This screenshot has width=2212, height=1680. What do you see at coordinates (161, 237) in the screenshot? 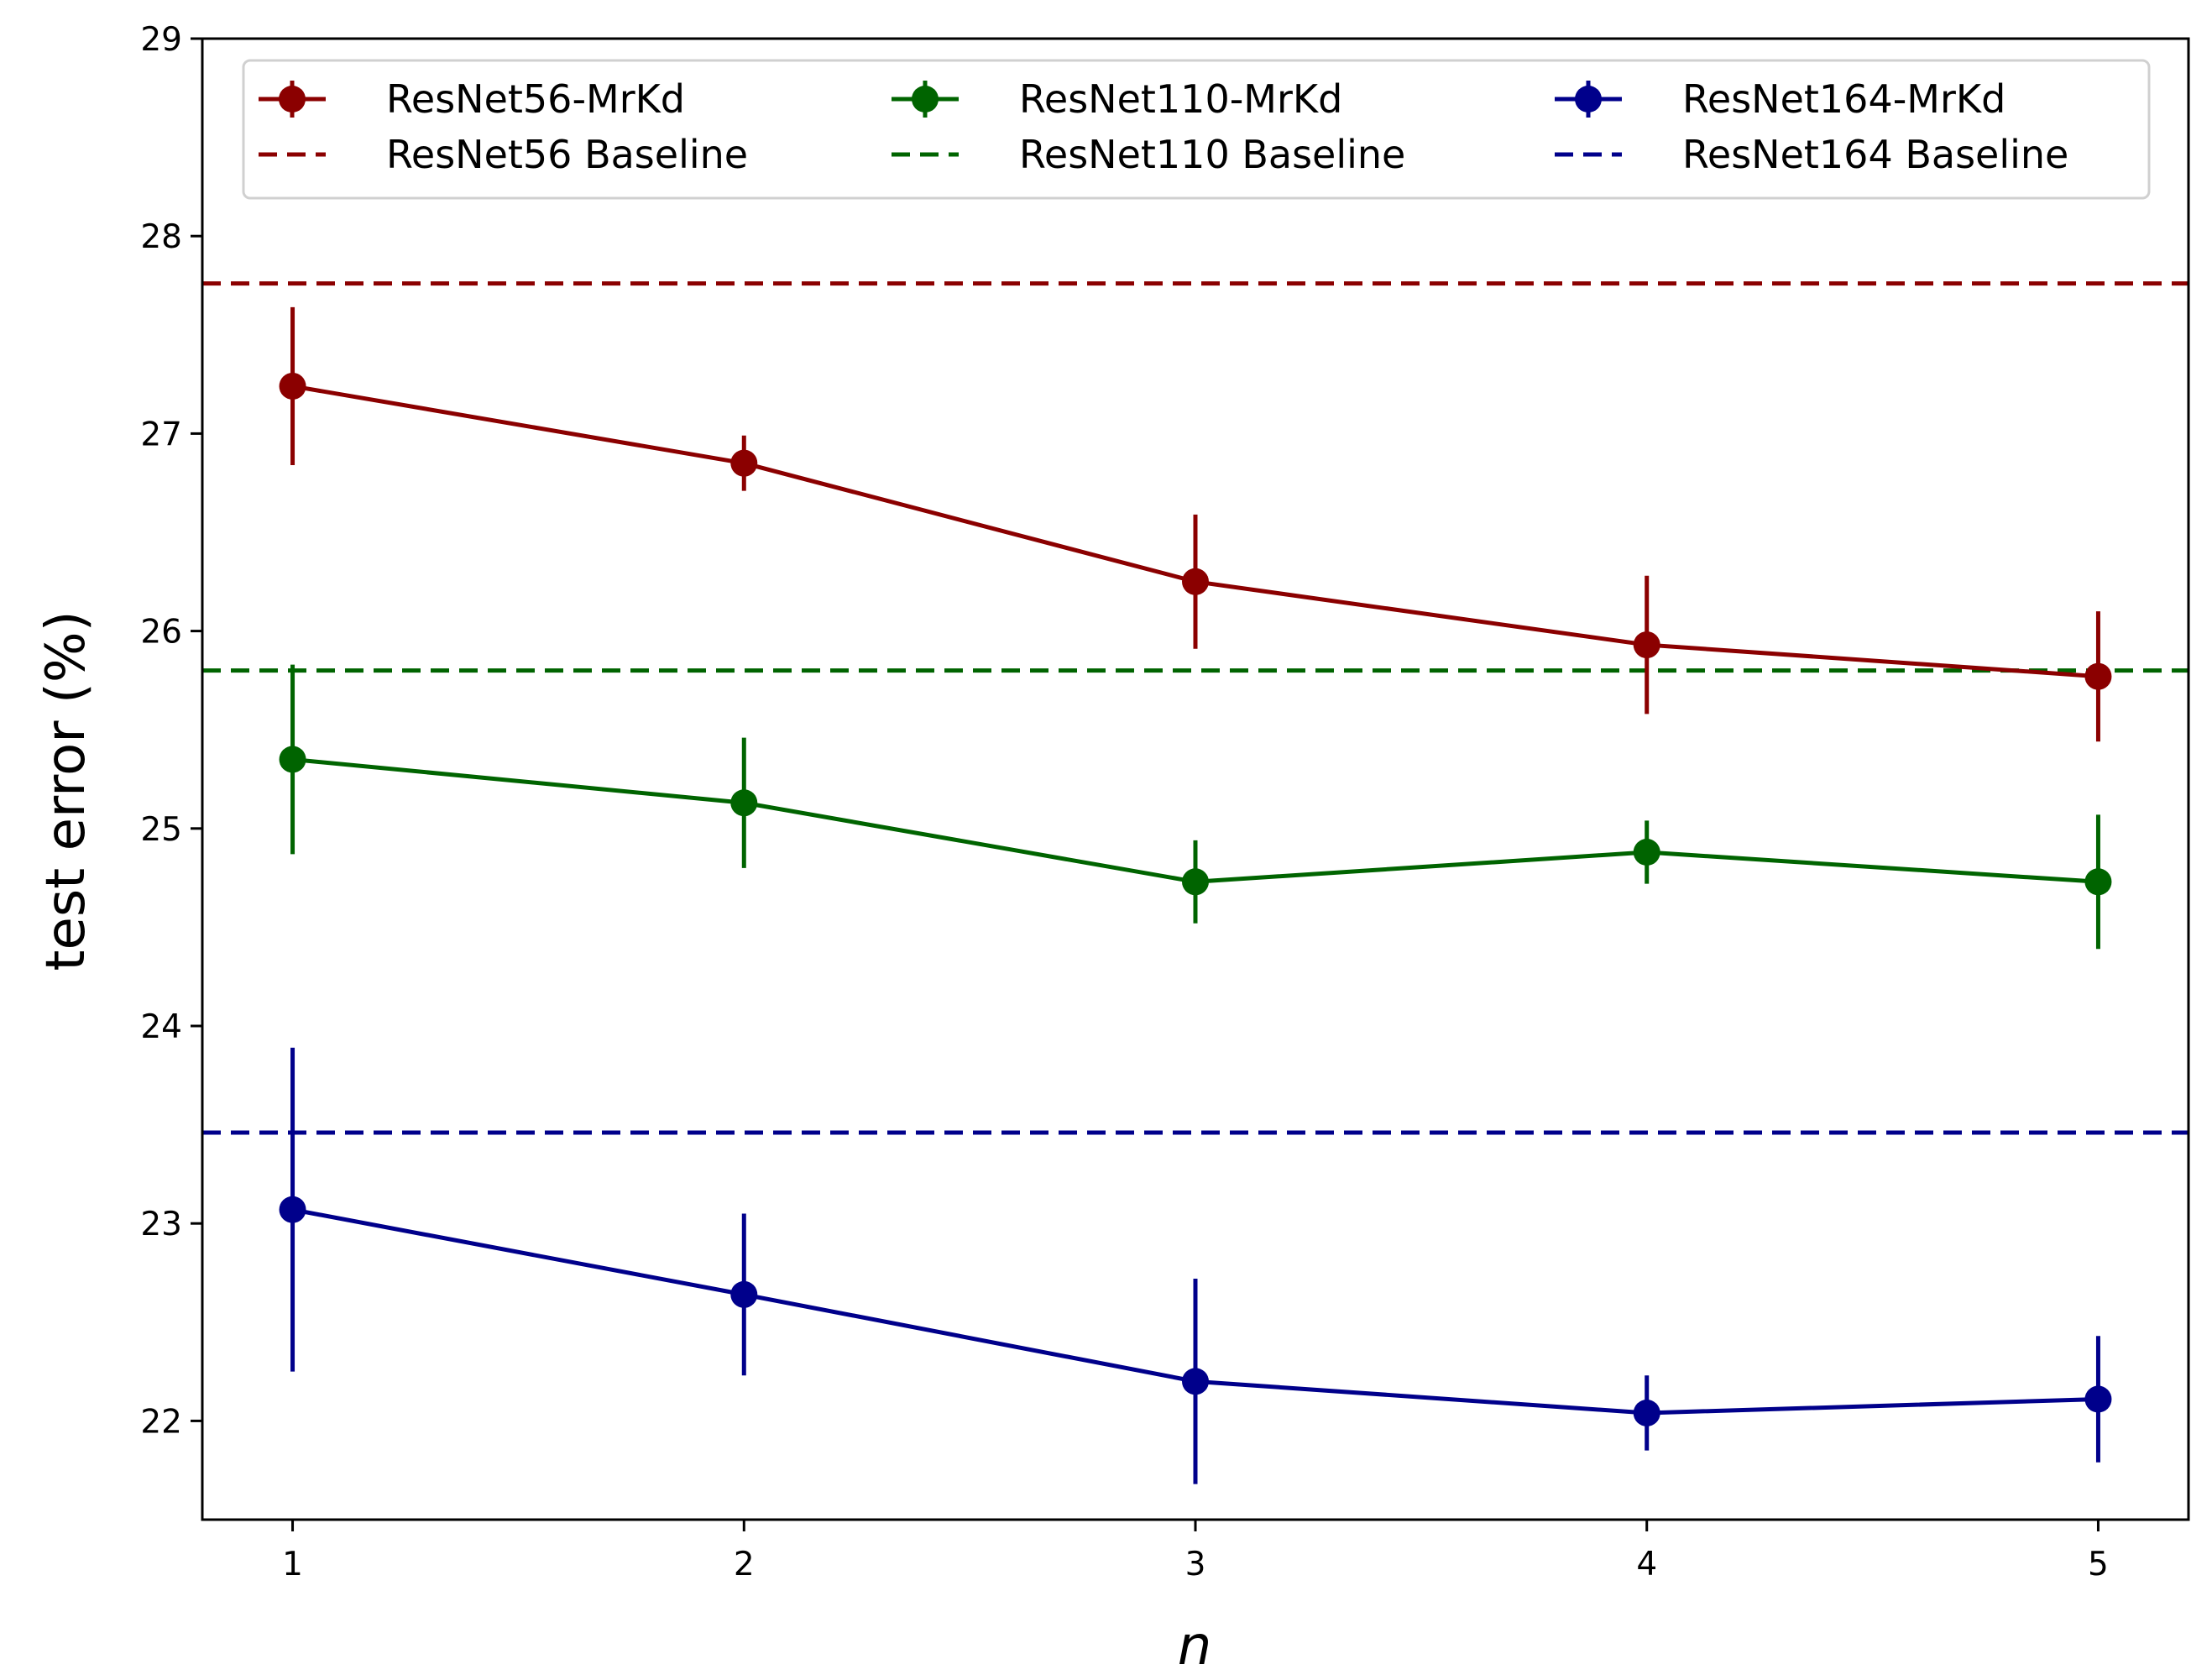
I see `y-tick-label: 28` at bounding box center [161, 237].